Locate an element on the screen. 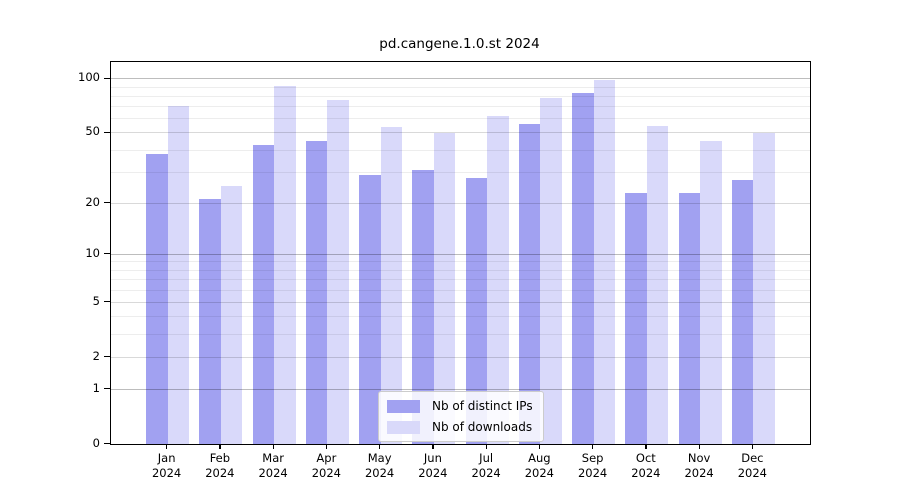 This screenshot has height=500, width=900. y-tick-label: 100 is located at coordinates (89, 77).